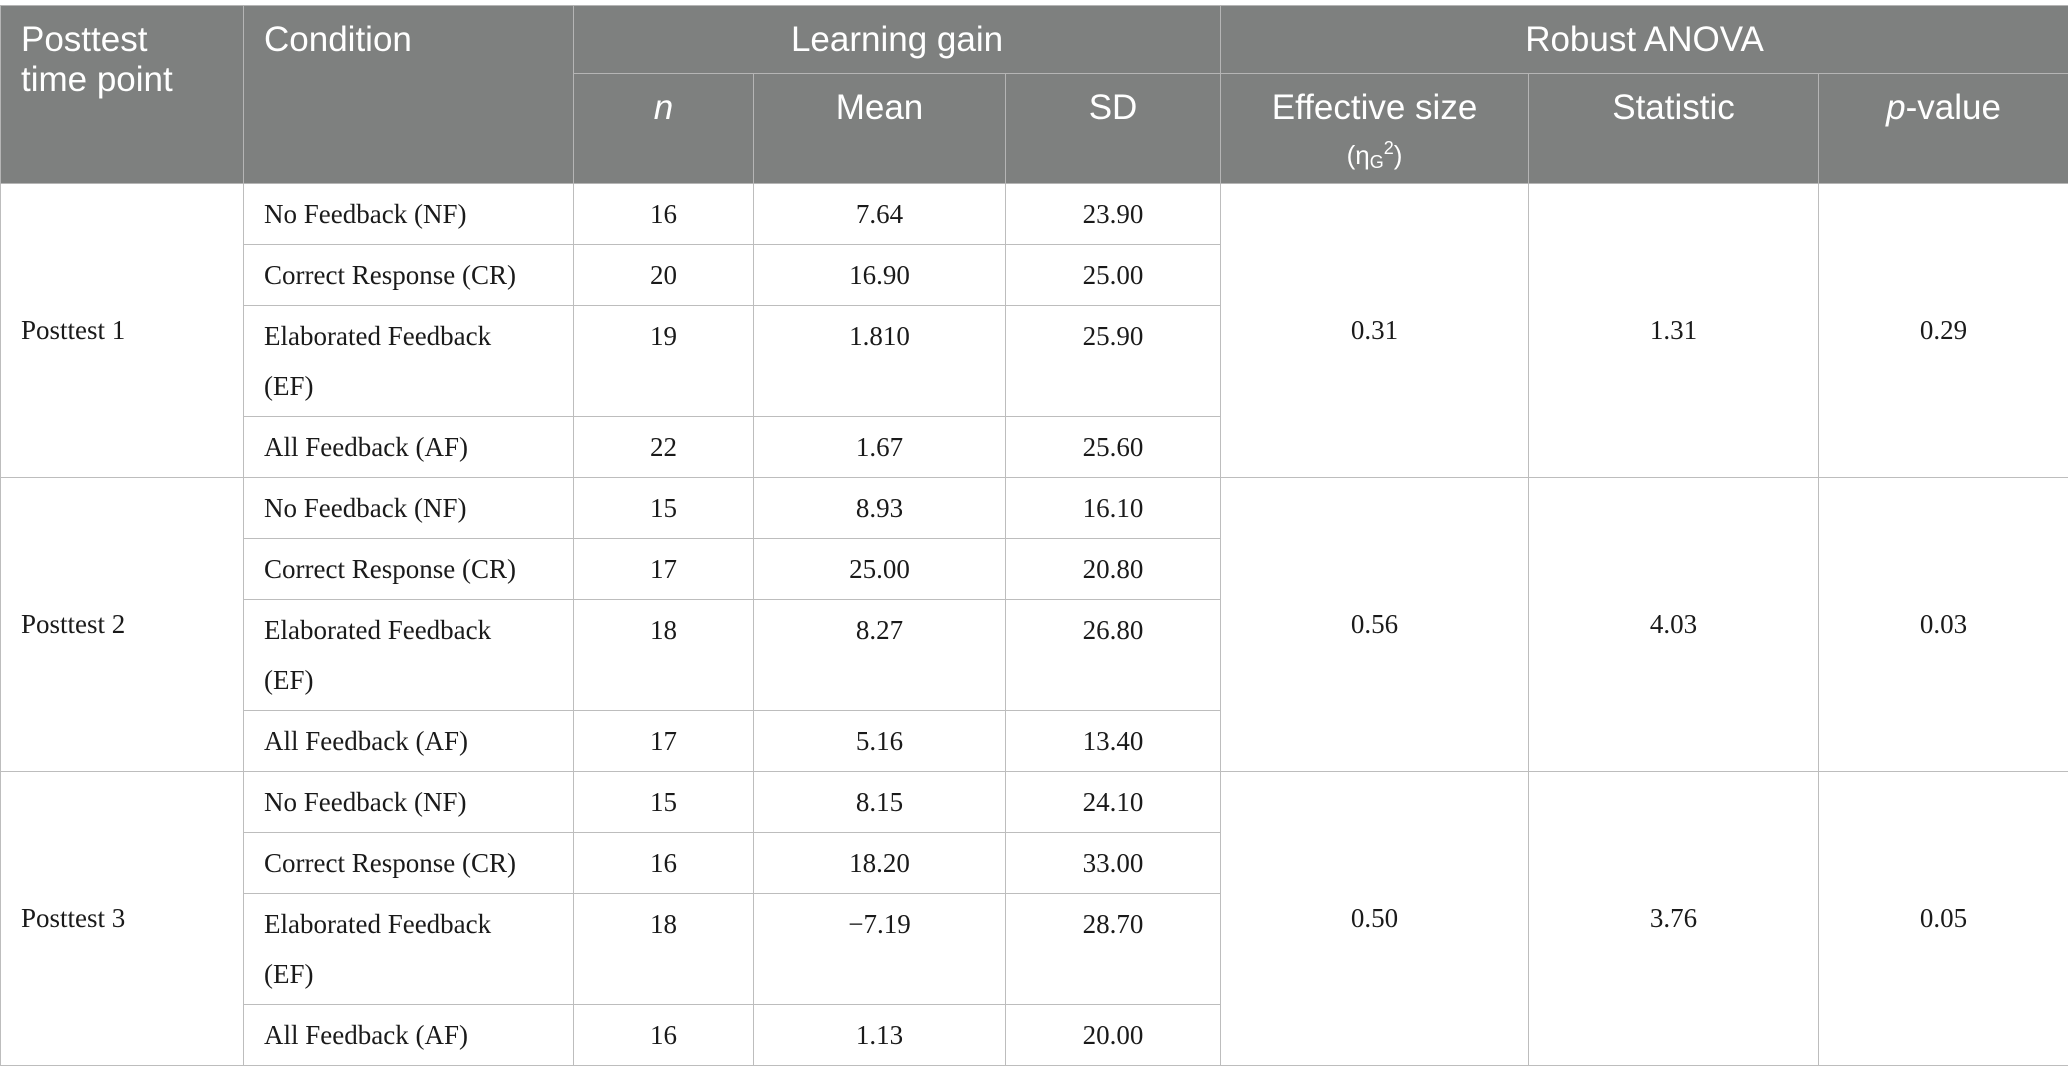  Describe the element at coordinates (1375, 128) in the screenshot. I see `header-effect-size: Effective size (ηG2)` at that location.